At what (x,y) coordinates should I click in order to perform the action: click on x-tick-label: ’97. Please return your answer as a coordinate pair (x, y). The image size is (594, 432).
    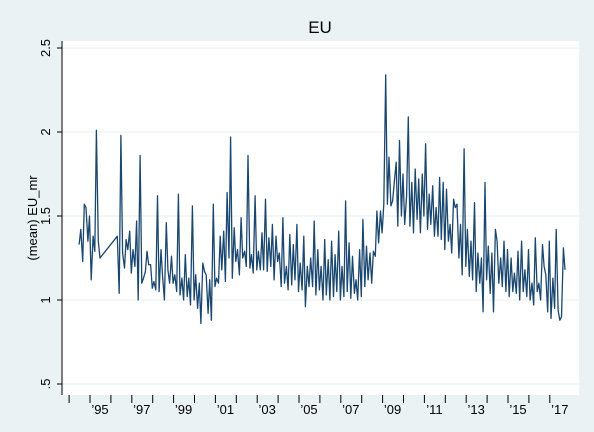
    Looking at the image, I should click on (141, 409).